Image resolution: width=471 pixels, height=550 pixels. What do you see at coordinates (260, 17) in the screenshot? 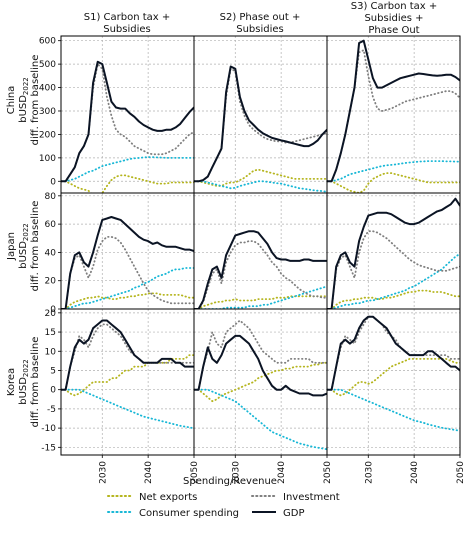
I see `column-title-2-line-1: S2) Phase out +` at bounding box center [260, 17].